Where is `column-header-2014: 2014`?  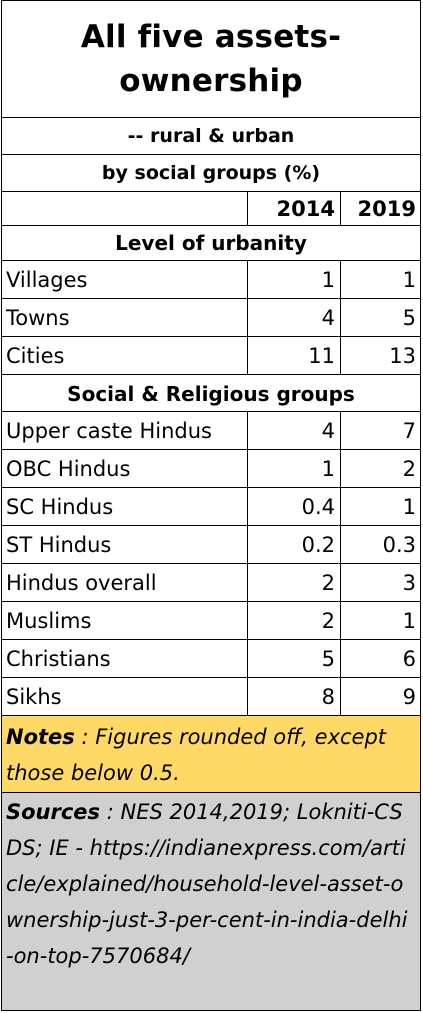
column-header-2014: 2014 is located at coordinates (294, 208).